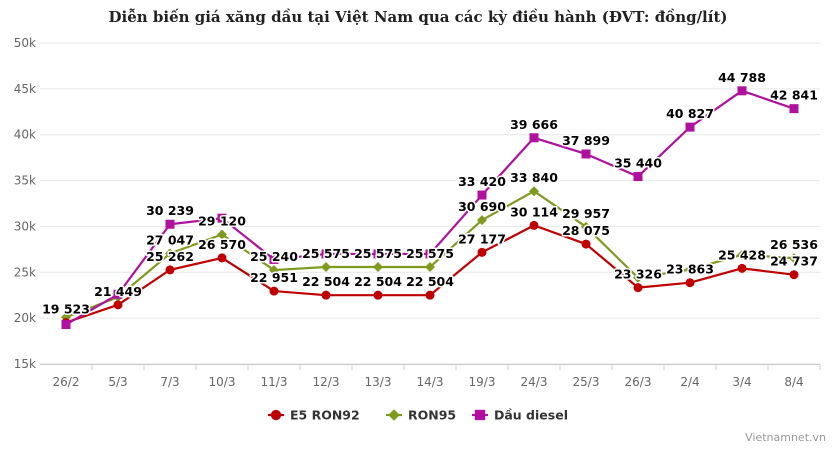  Describe the element at coordinates (638, 382) in the screenshot. I see `x-tick-label: 26/3` at that location.